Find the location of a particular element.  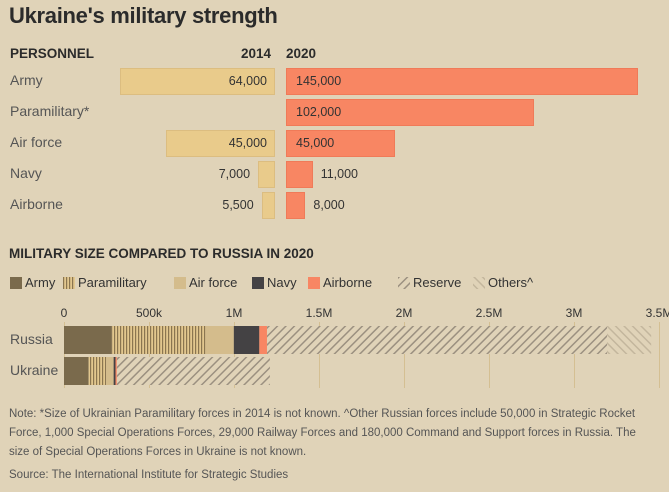

value-label-2014-army: 64,000 is located at coordinates (247, 81).